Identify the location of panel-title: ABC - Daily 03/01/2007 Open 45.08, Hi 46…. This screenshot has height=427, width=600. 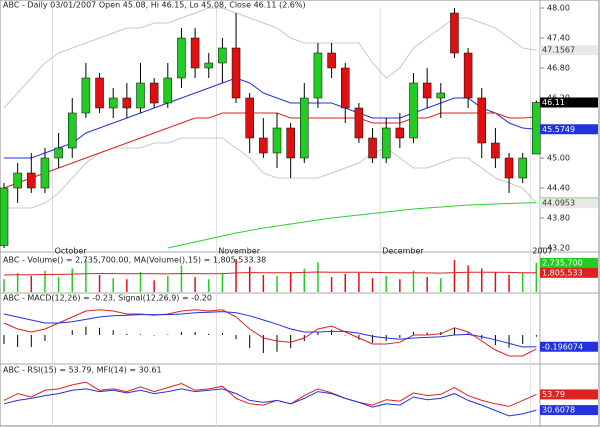
(154, 5).